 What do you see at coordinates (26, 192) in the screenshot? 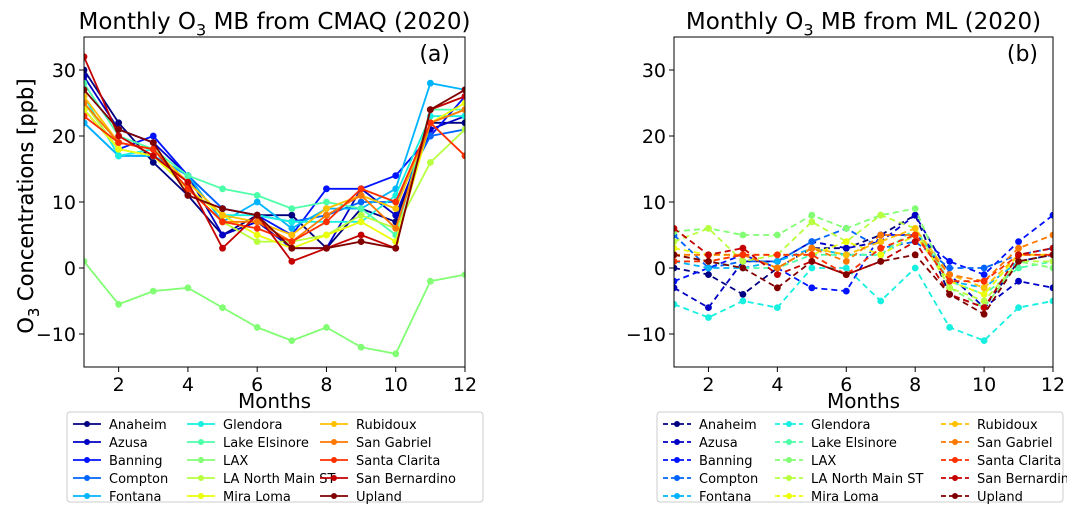
I see `y-axis-label-part2: Concentrations [ppb]` at bounding box center [26, 192].